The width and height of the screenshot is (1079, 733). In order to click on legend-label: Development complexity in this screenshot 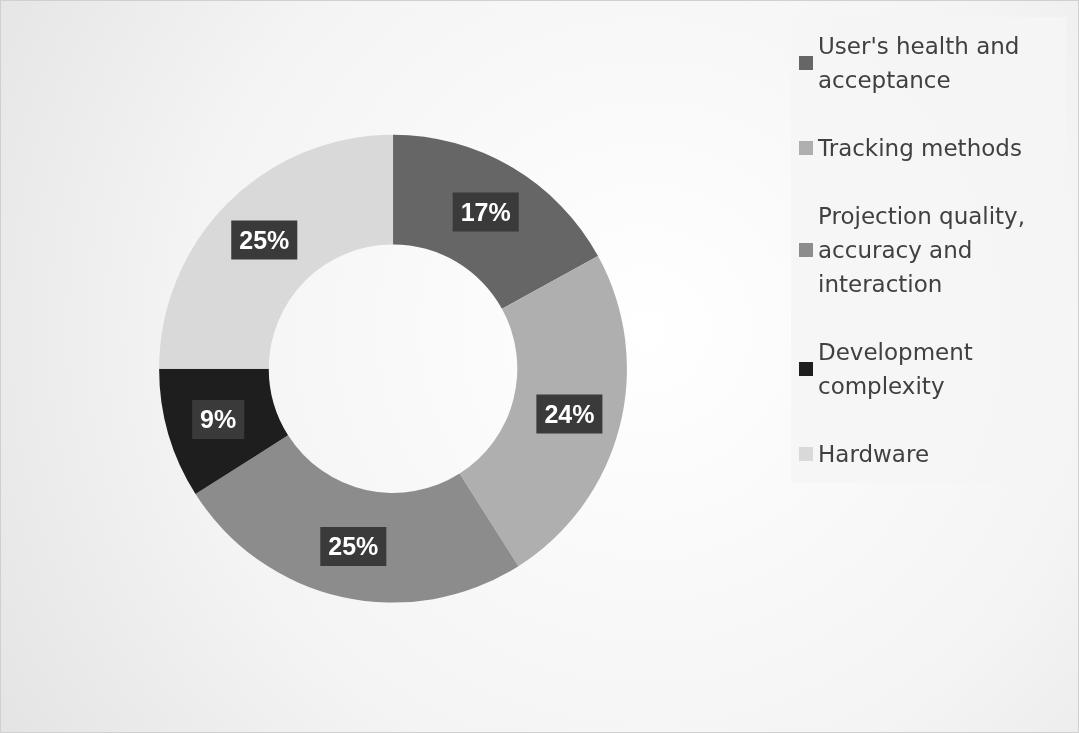, I will do `click(899, 369)`.